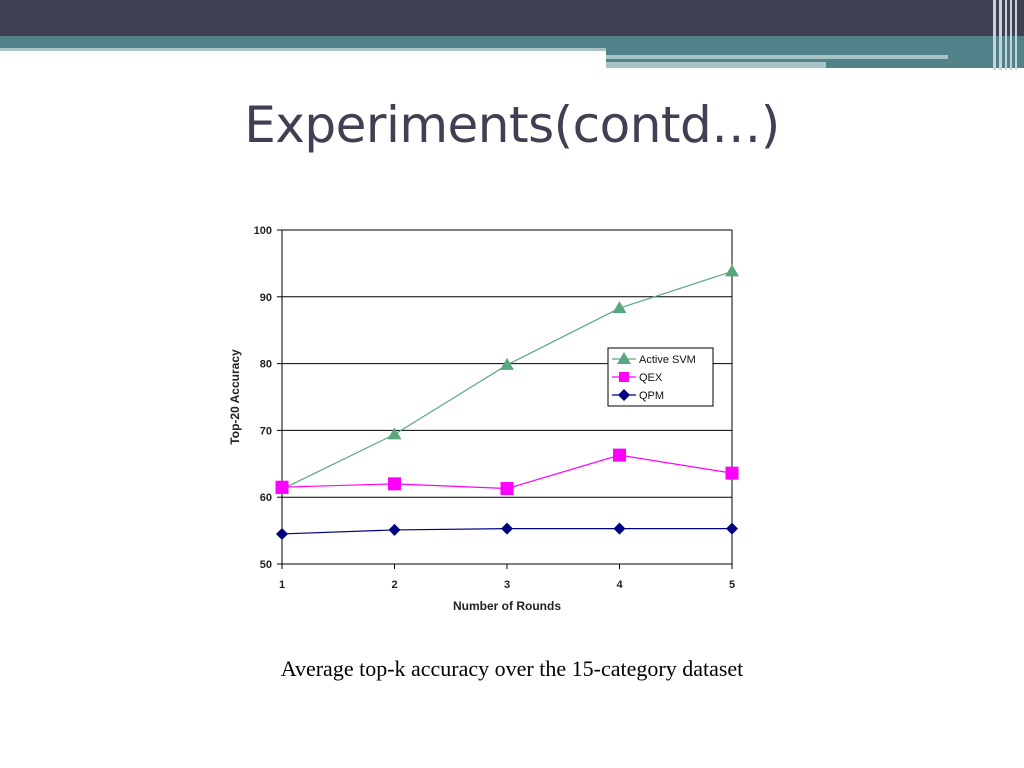 The width and height of the screenshot is (1024, 768). What do you see at coordinates (619, 585) in the screenshot?
I see `x-tick-label: 4` at bounding box center [619, 585].